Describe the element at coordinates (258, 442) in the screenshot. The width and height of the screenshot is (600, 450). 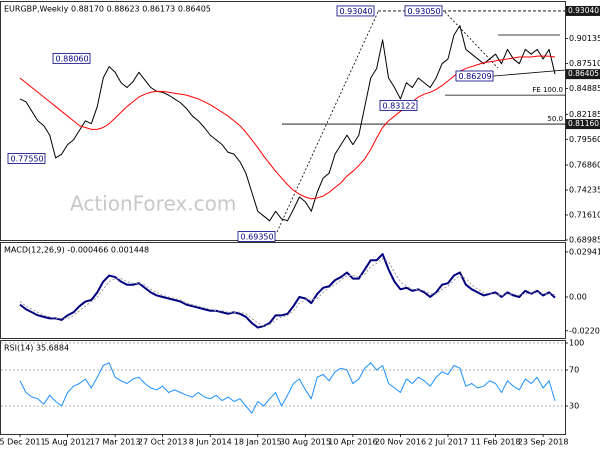
I see `x-tick-label: 18 Jan 2015` at that location.